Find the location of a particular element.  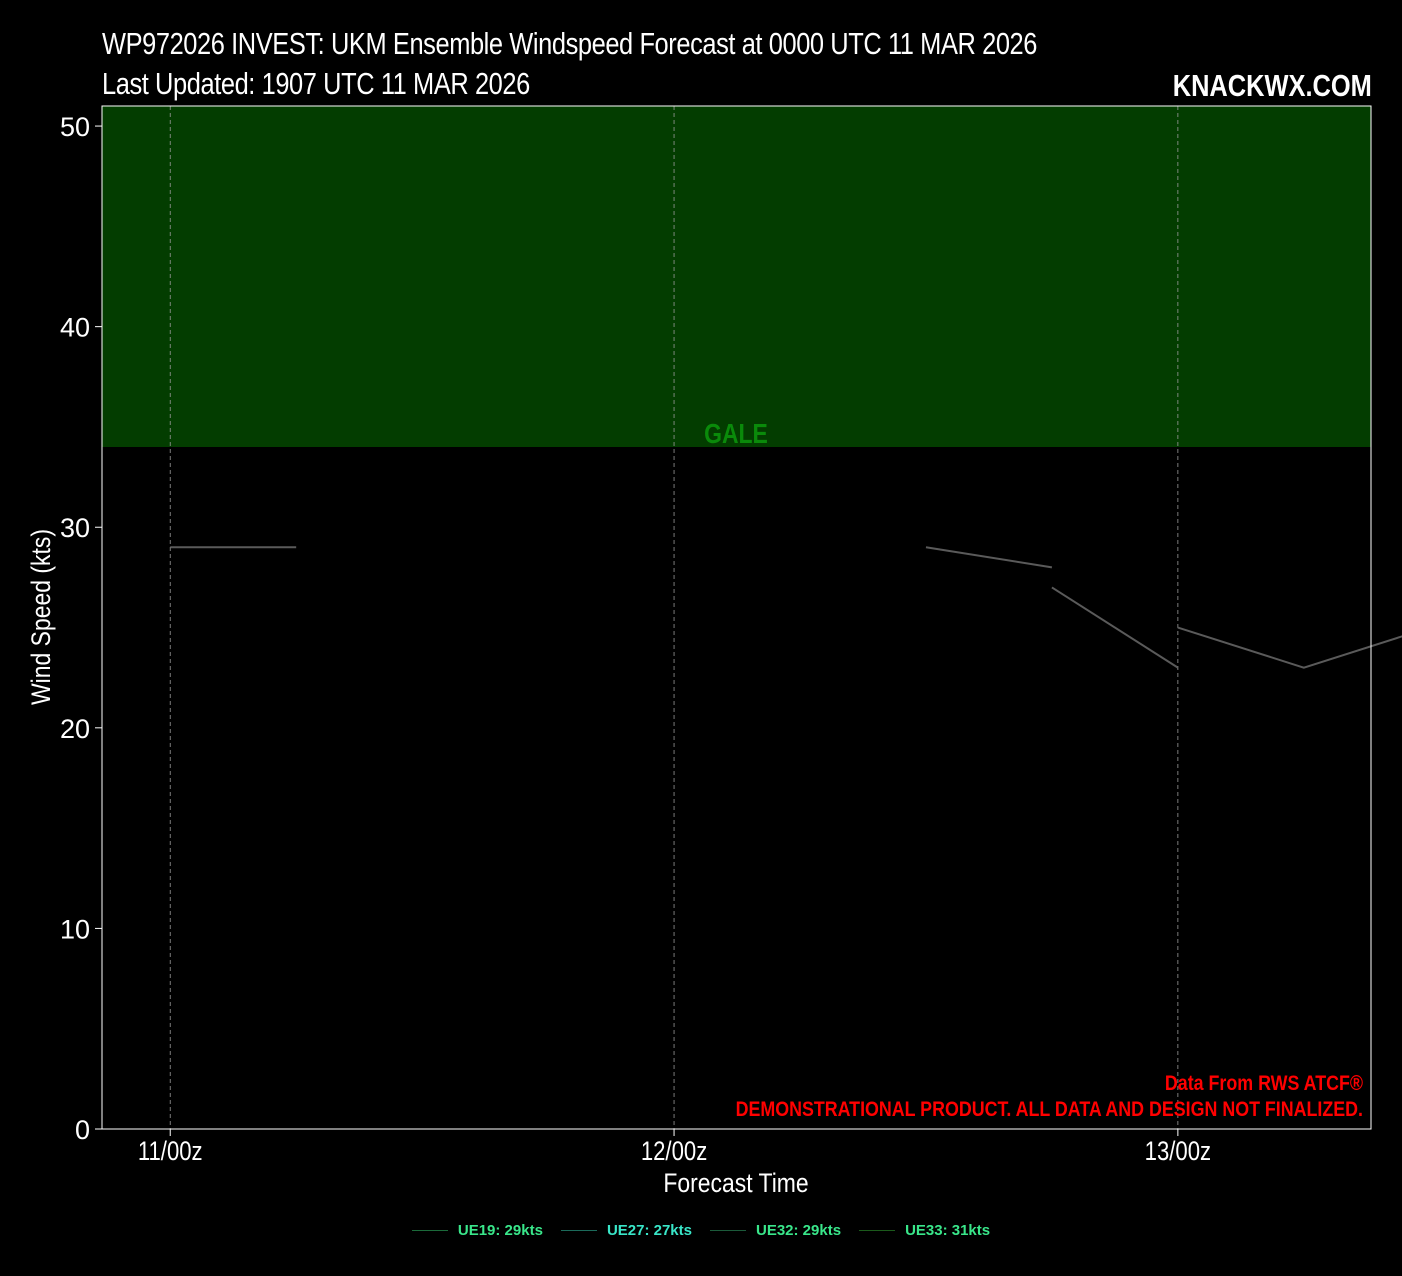

y-tick-label: 40 is located at coordinates (75, 328).